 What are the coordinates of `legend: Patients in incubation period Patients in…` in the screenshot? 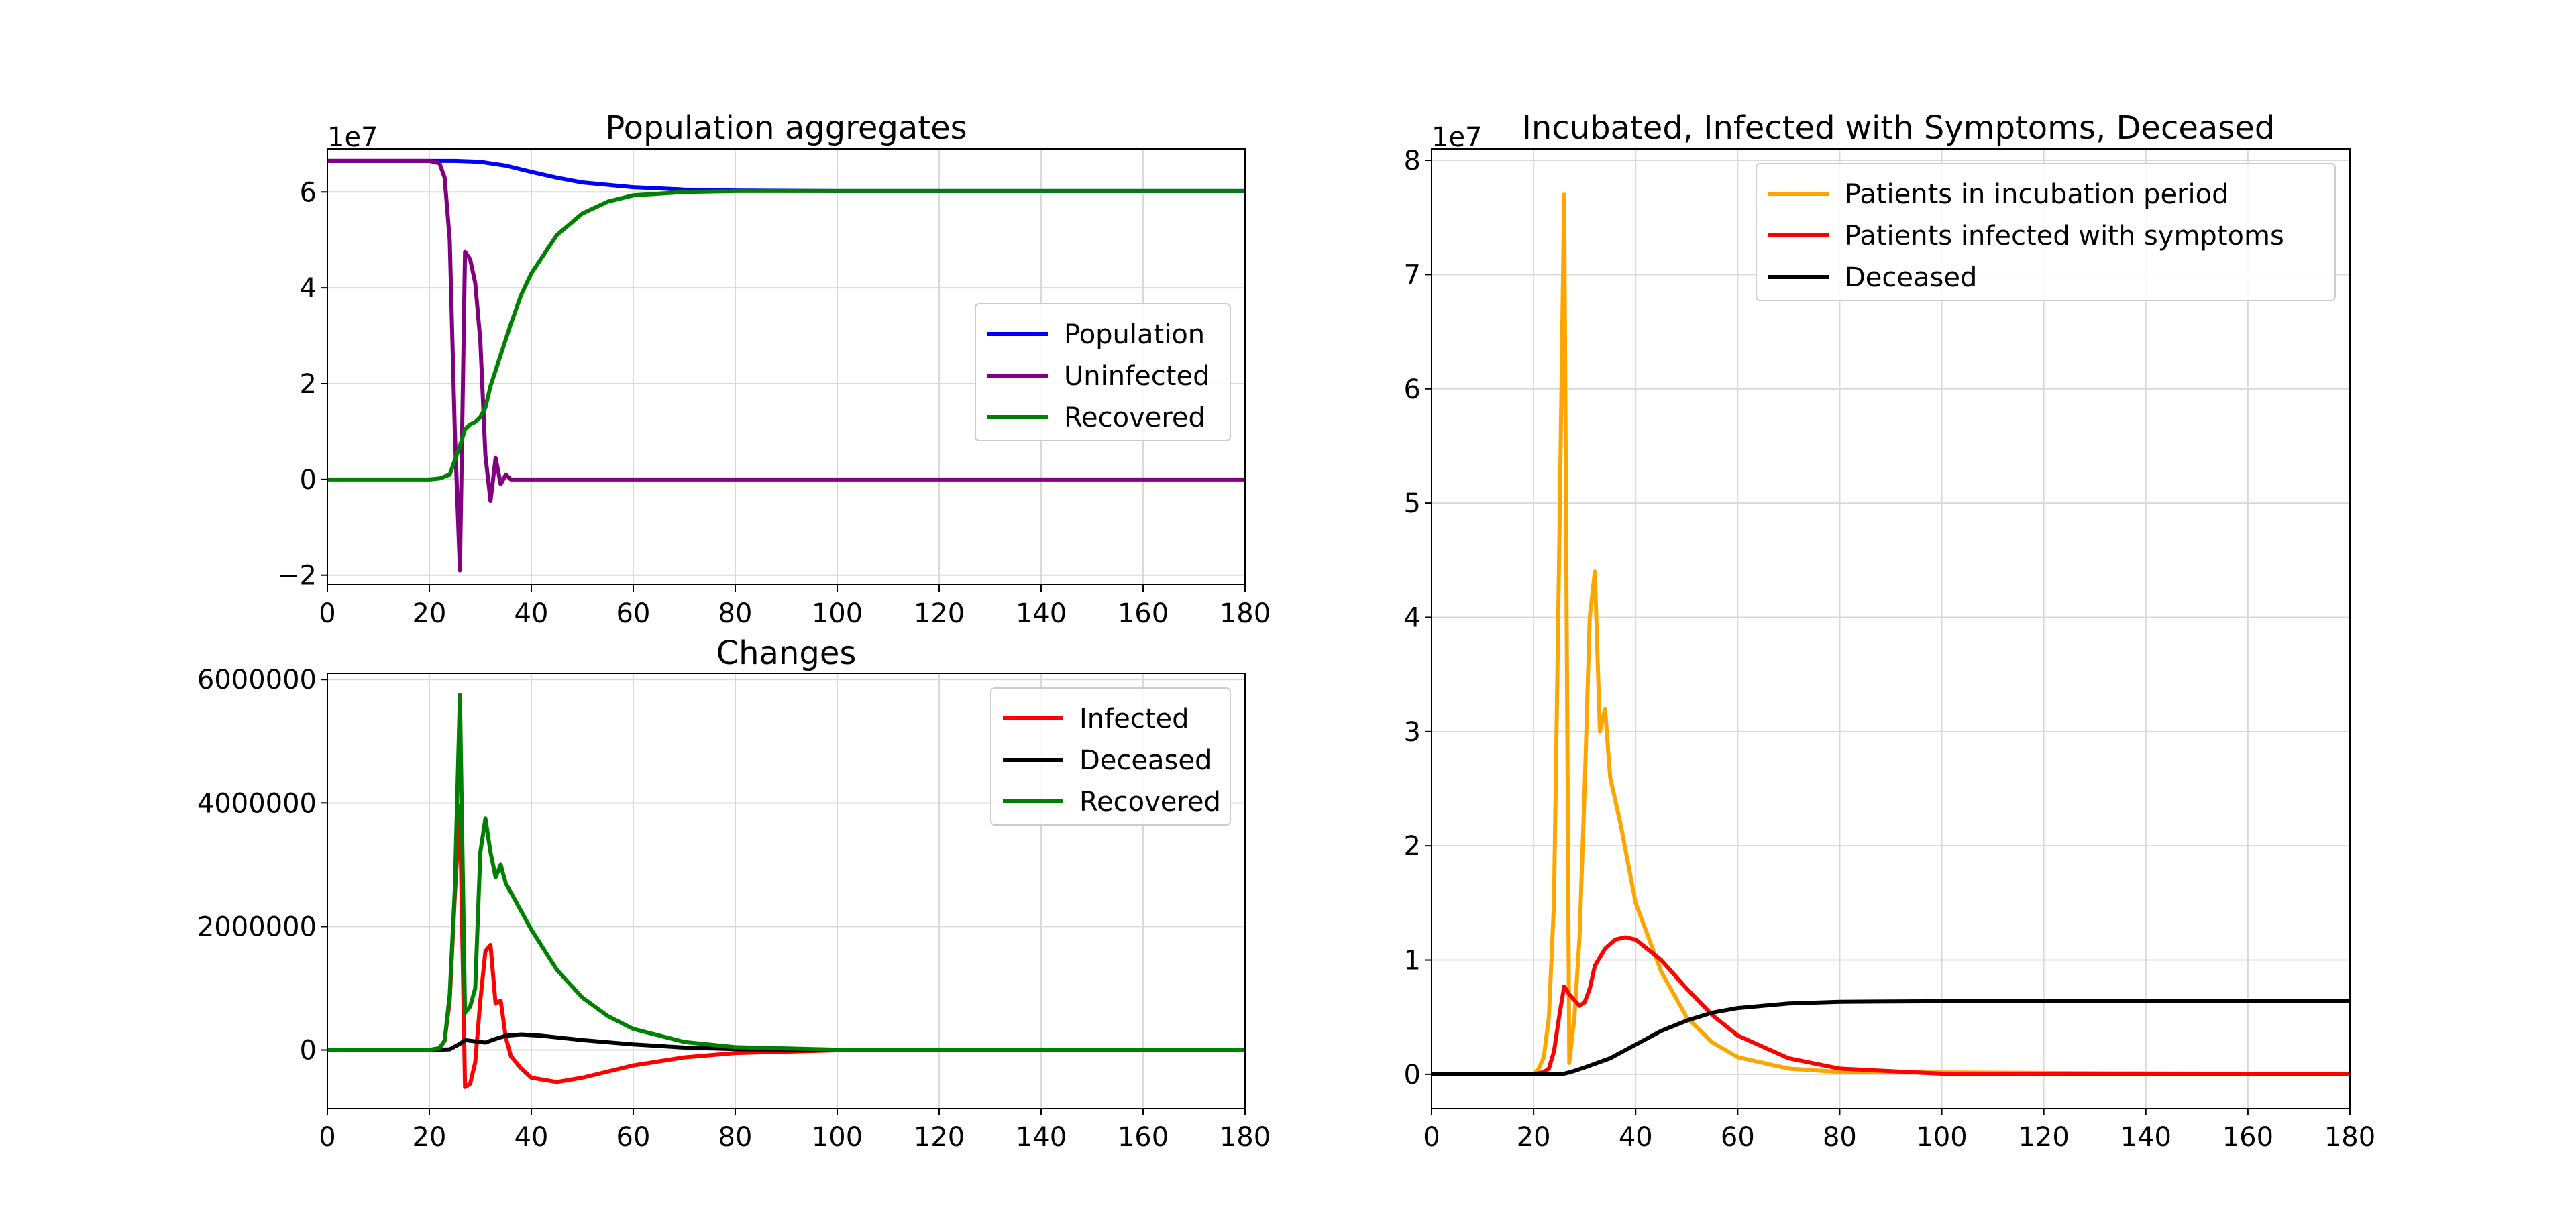 It's located at (2046, 232).